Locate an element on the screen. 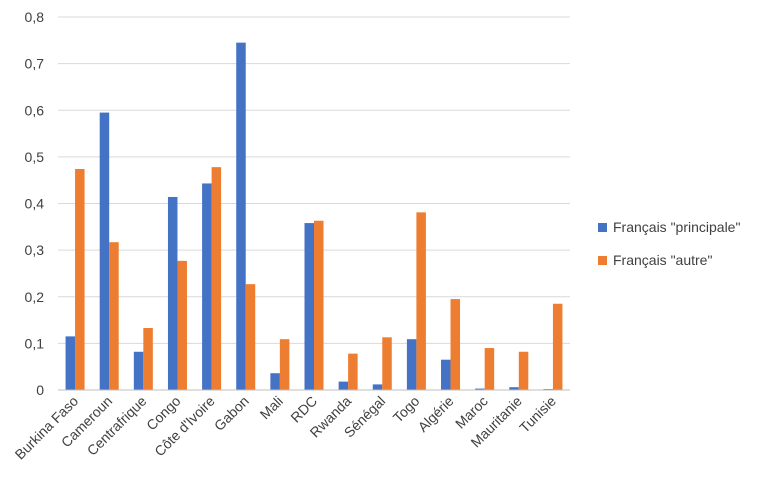 The width and height of the screenshot is (768, 488). y-tick-label: 0,3 is located at coordinates (35, 250).